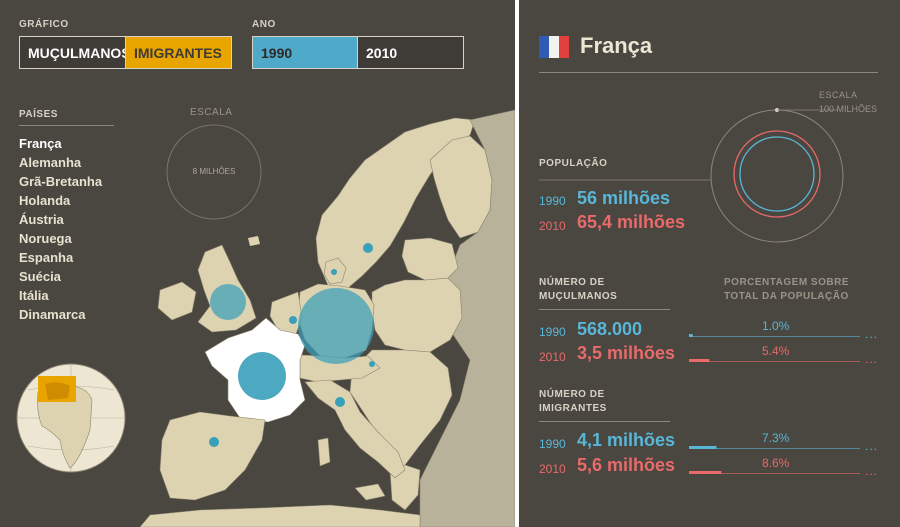 Image resolution: width=900 pixels, height=527 pixels. What do you see at coordinates (61, 181) in the screenshot?
I see `country-item-gra-bretanha: Grã-Bretanha` at bounding box center [61, 181].